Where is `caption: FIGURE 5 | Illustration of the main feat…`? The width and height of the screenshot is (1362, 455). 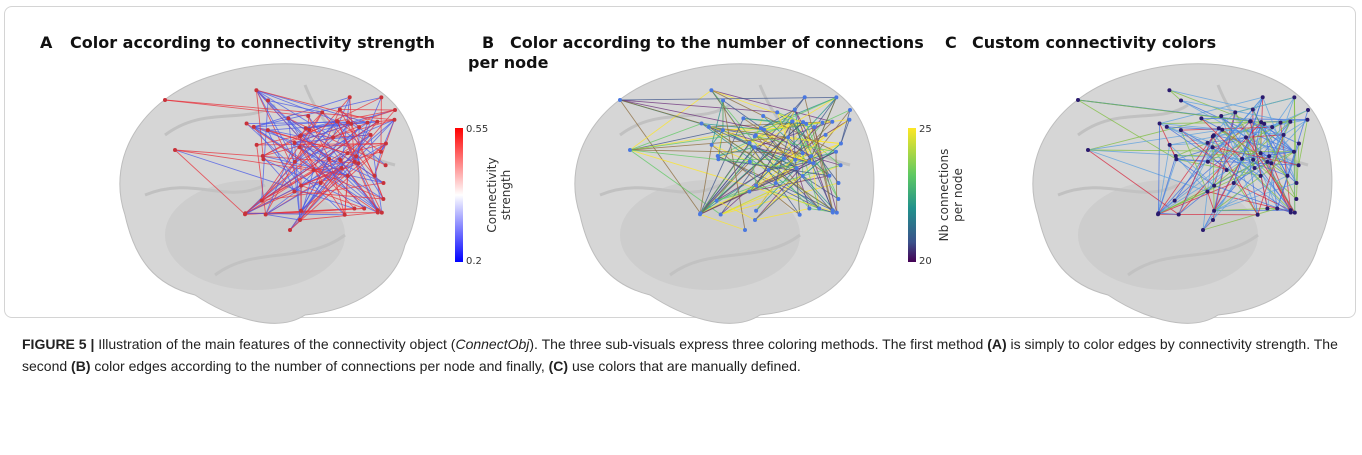
caption: FIGURE 5 | Illustration of the main feat… is located at coordinates (682, 355).